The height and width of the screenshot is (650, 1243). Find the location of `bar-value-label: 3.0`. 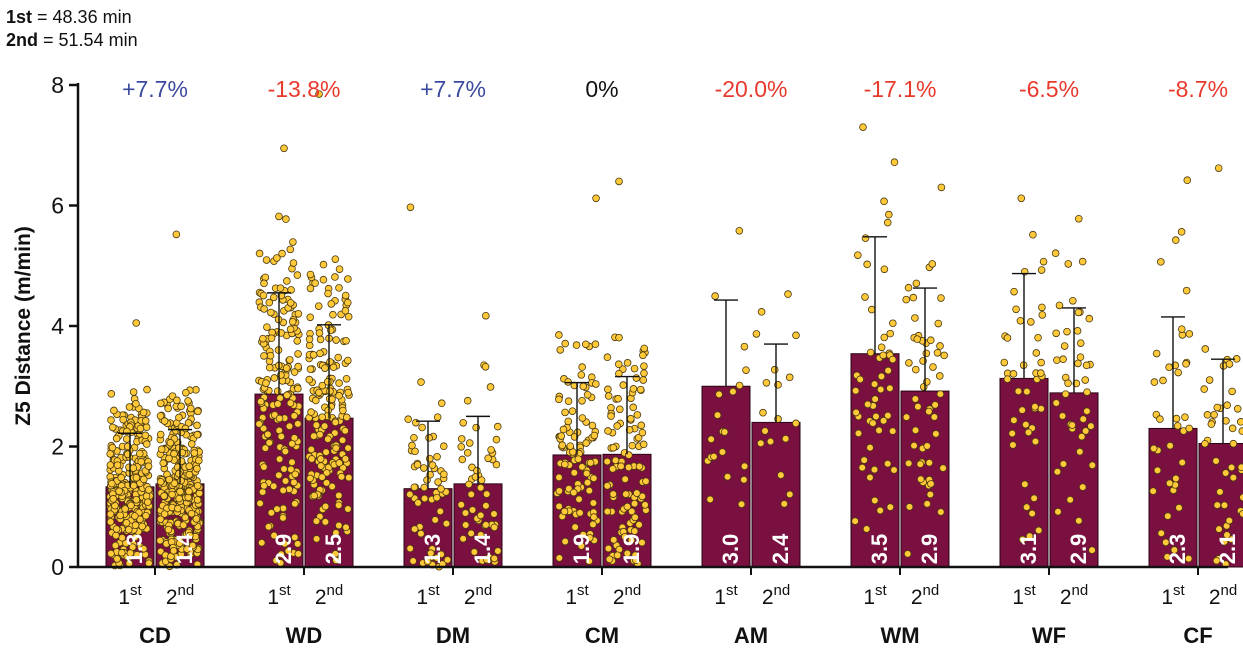

bar-value-label: 3.0 is located at coordinates (730, 549).